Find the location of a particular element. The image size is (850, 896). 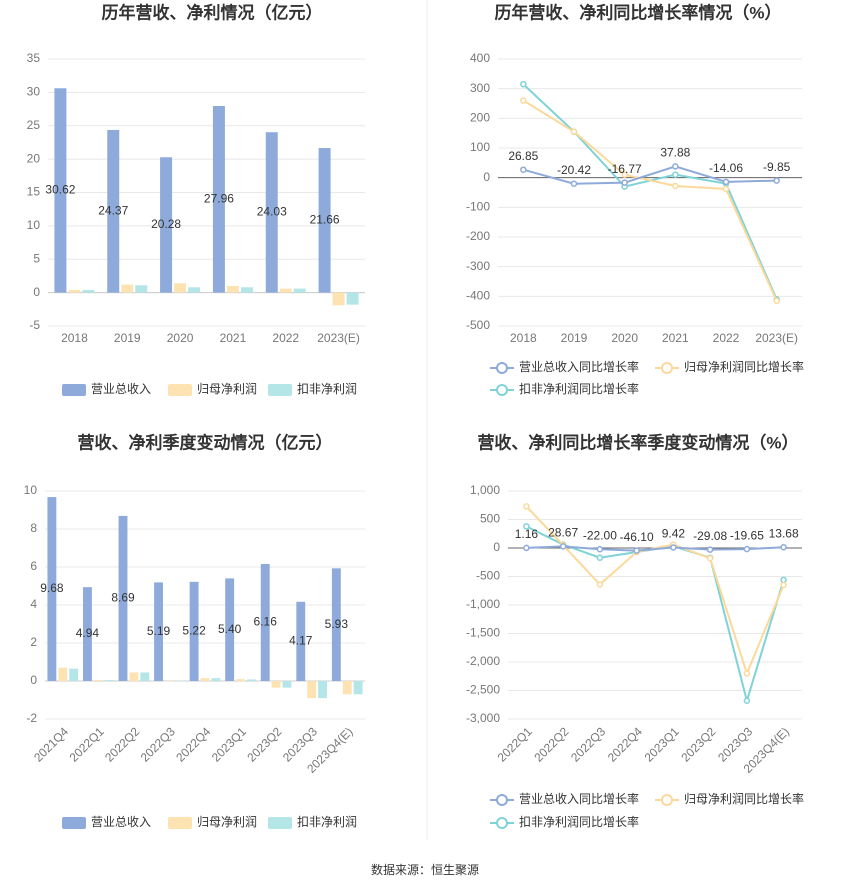

x-tick-label: 2021 is located at coordinates (675, 338).